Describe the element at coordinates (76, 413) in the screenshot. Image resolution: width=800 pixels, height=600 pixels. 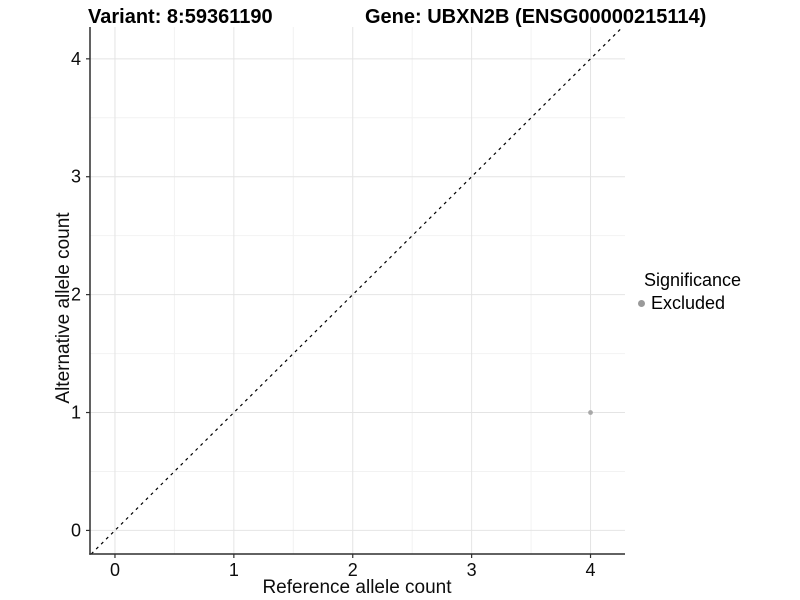
I see `y-tick-label: 1` at that location.